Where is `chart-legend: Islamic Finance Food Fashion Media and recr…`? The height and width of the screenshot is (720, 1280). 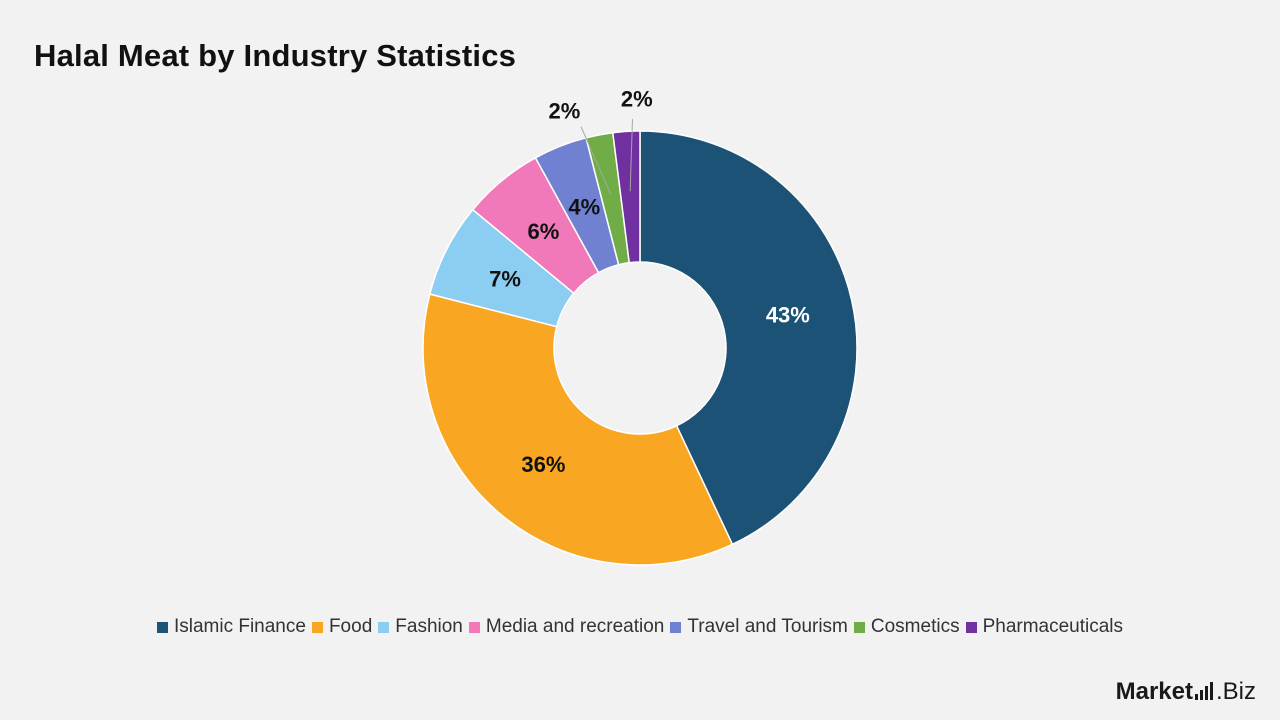 chart-legend: Islamic Finance Food Fashion Media and recr… is located at coordinates (640, 627).